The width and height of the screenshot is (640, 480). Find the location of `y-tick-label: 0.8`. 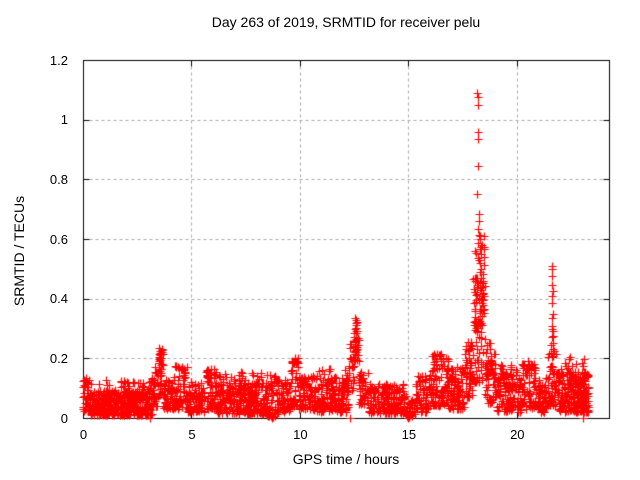

y-tick-label: 0.8 is located at coordinates (58, 179).